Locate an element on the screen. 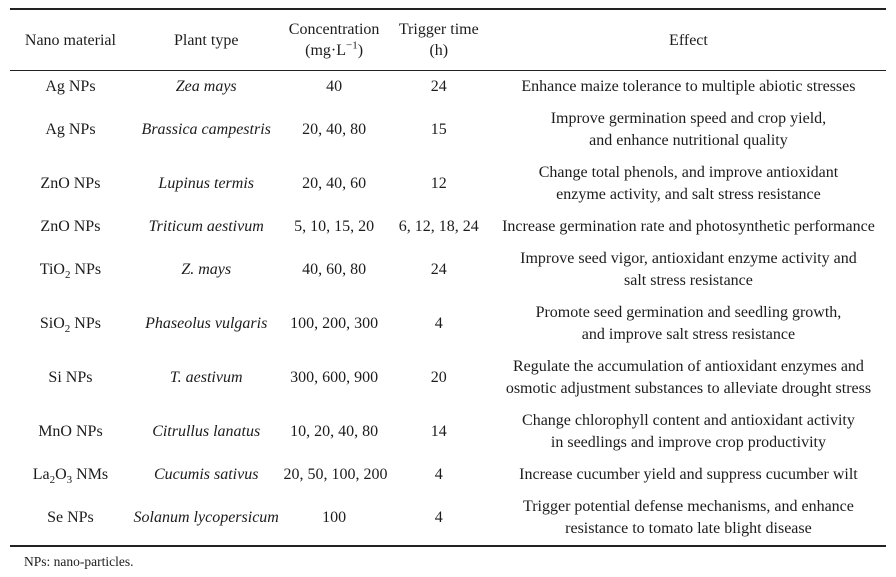 This screenshot has width=896, height=577. cell-nano-material: Se NPs is located at coordinates (70, 517).